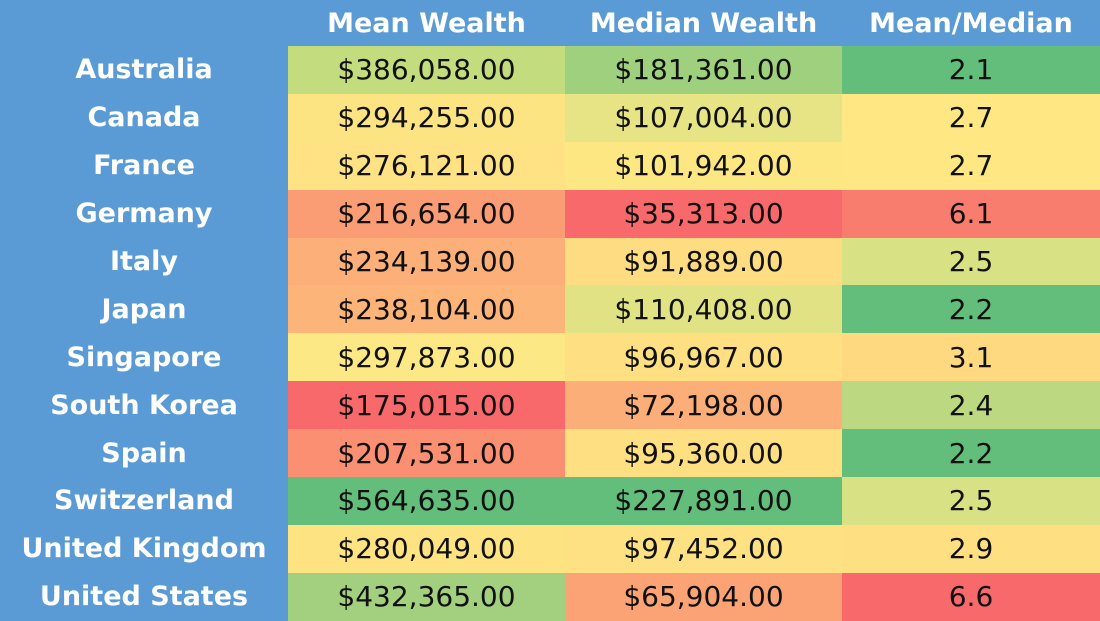 The height and width of the screenshot is (621, 1100). What do you see at coordinates (971, 548) in the screenshot?
I see `mean-median-ratio-cell: 2.9` at bounding box center [971, 548].